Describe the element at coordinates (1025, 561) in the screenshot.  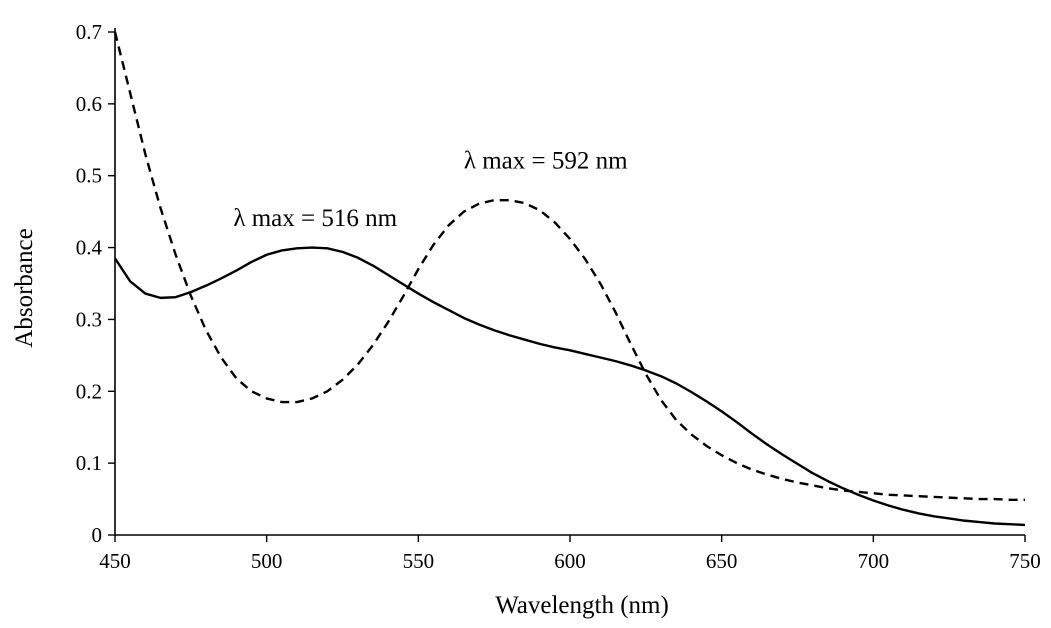
I see `x-tick-label: 750` at that location.